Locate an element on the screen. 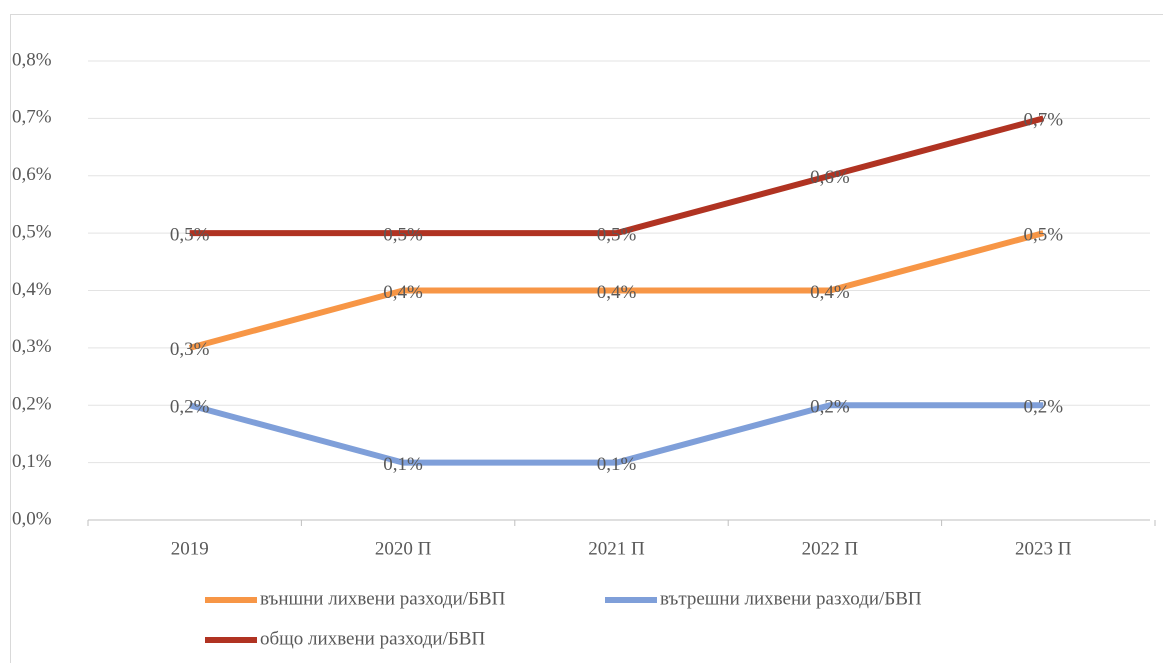  data-label: 0,3% is located at coordinates (190, 349).